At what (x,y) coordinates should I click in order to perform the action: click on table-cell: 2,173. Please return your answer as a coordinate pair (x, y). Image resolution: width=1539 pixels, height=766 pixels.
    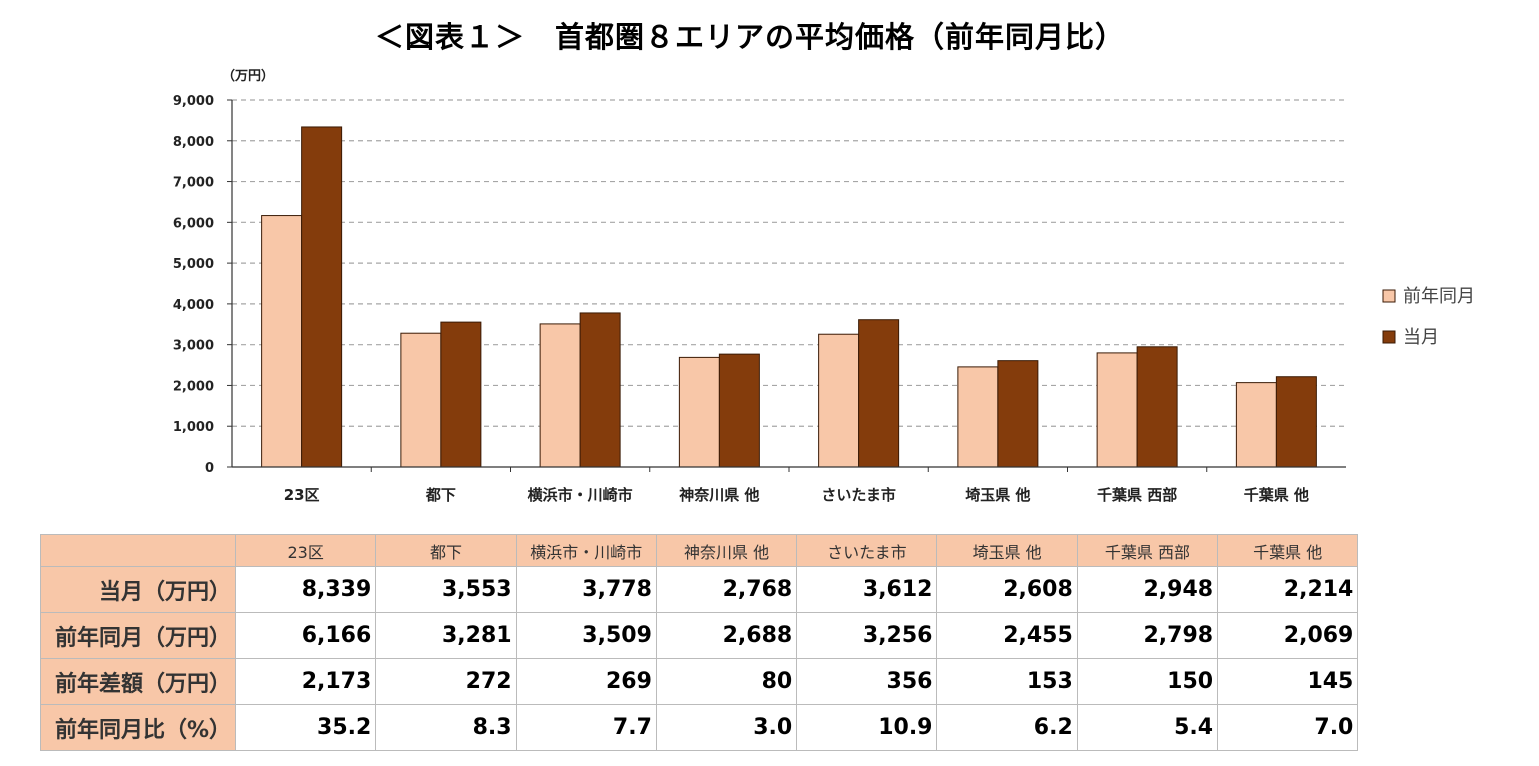
    Looking at the image, I should click on (305, 681).